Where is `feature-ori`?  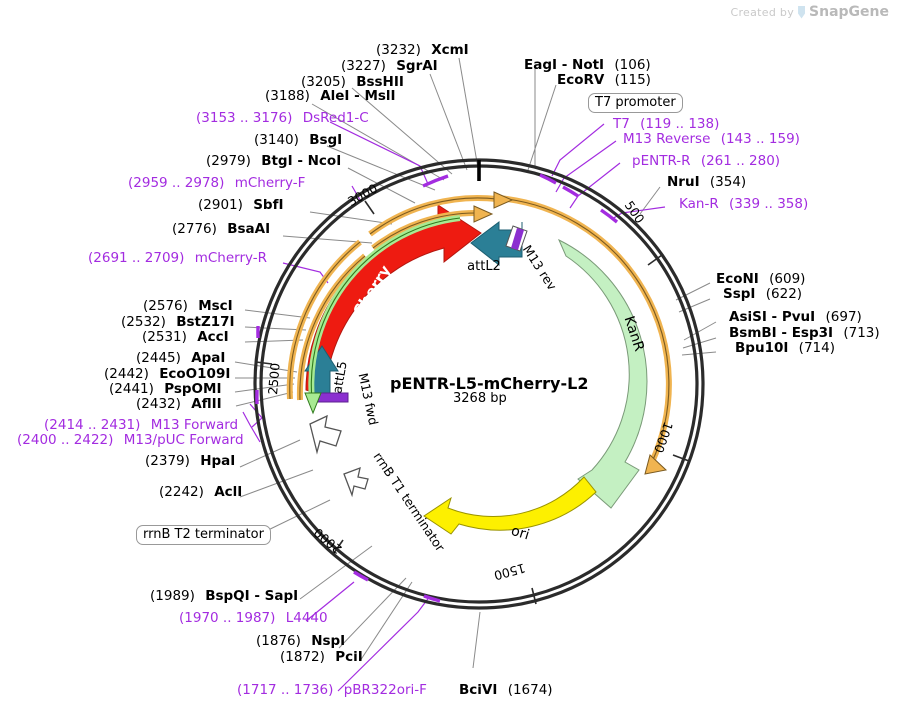 feature-ori is located at coordinates (510, 505).